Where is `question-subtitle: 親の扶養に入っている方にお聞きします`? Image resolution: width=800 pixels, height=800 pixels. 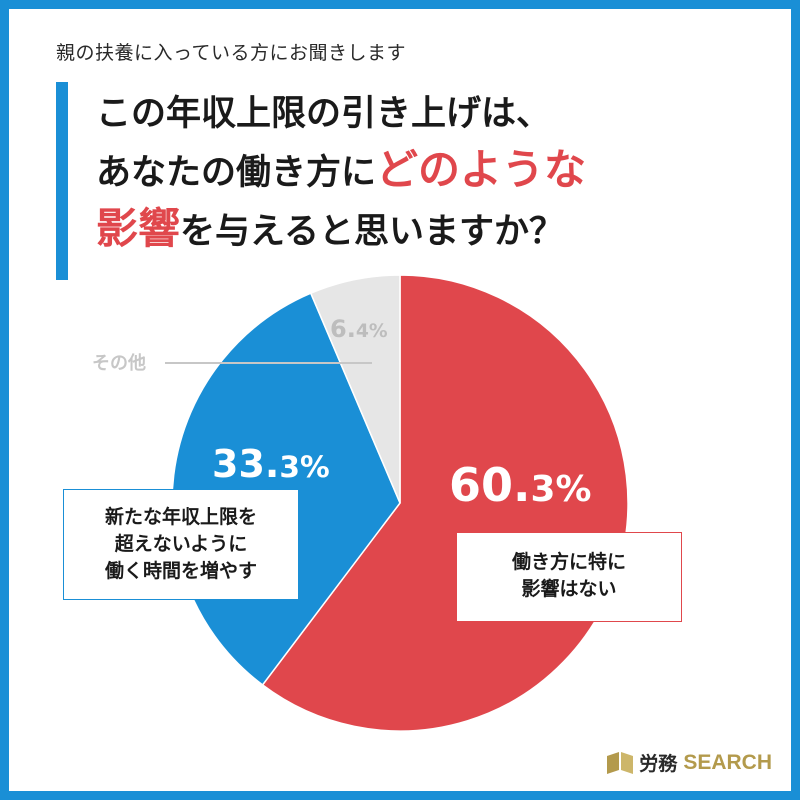
question-subtitle: 親の扶養に入っている方にお聞きします is located at coordinates (231, 53).